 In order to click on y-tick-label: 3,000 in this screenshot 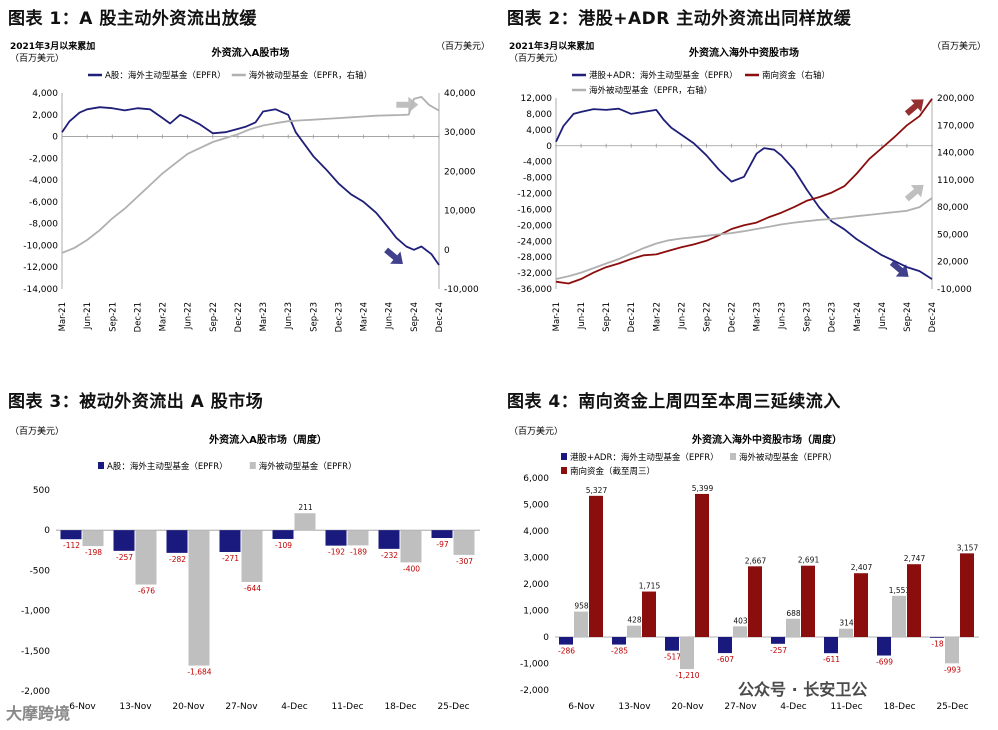, I will do `click(536, 559)`.